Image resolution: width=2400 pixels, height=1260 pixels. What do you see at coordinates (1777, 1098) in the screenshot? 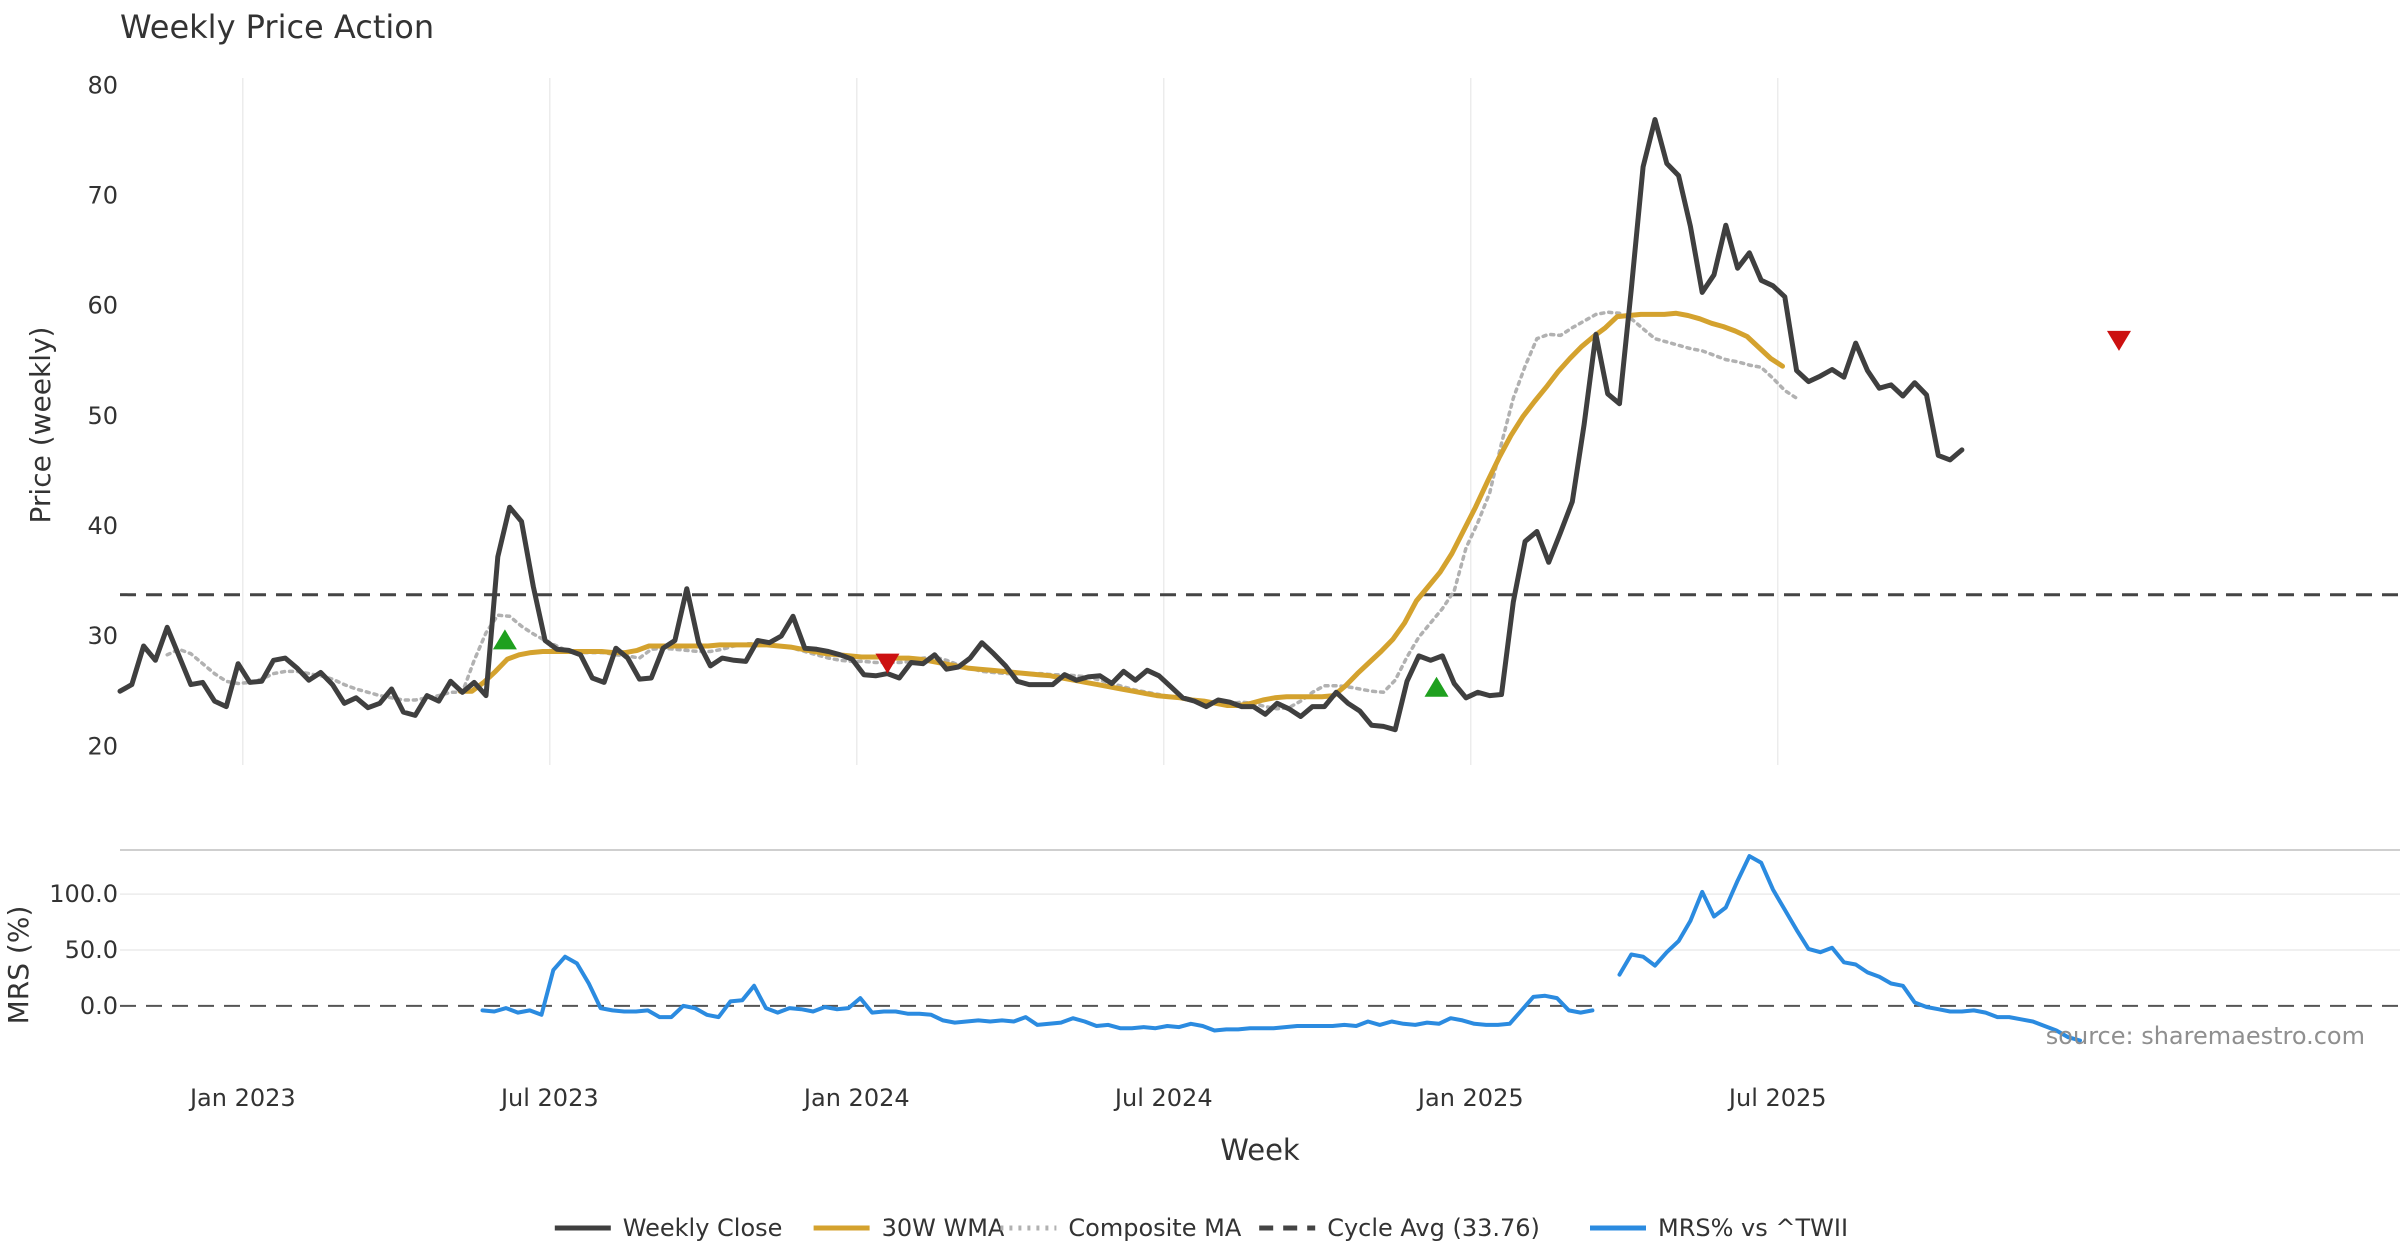
I see `x-tick-label: Jul 2025` at bounding box center [1777, 1098].